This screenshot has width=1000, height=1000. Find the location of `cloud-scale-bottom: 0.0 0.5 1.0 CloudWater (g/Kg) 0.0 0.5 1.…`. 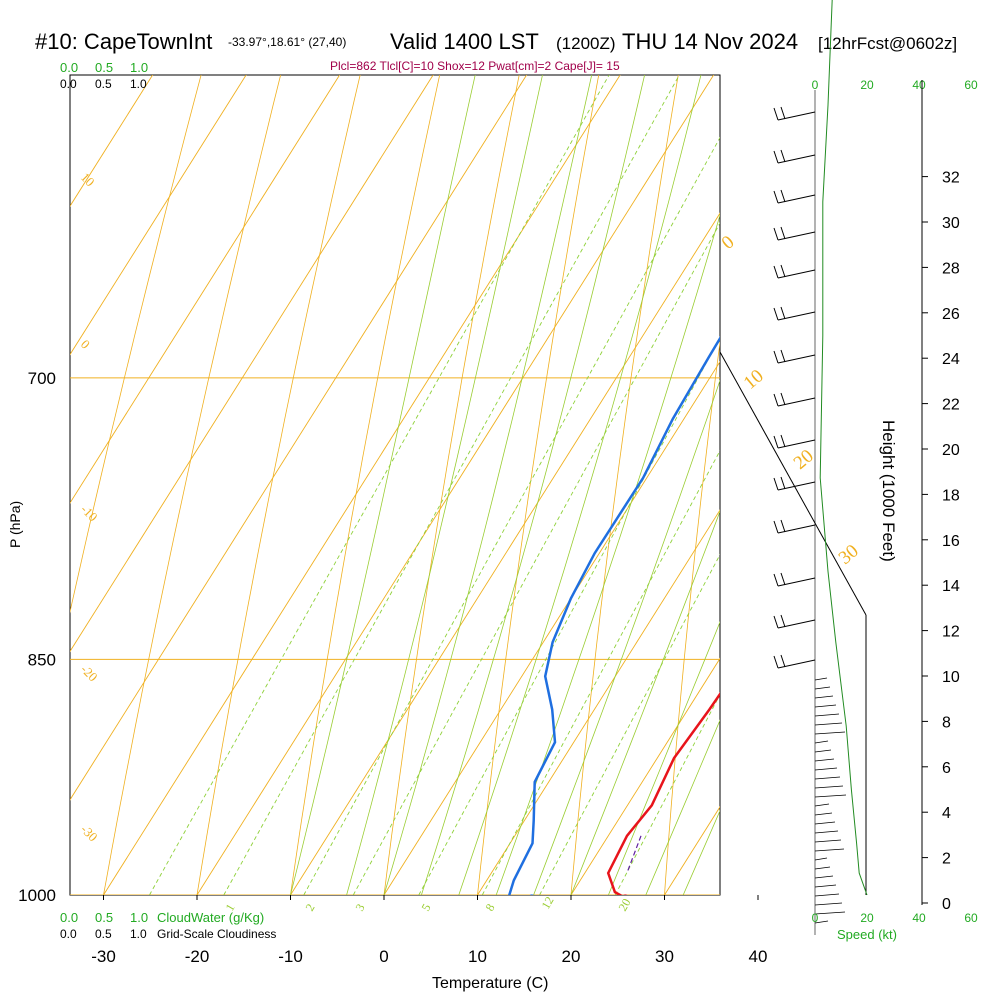

cloud-scale-bottom: 0.0 0.5 1.0 CloudWater (g/Kg) 0.0 0.5 1.… is located at coordinates (168, 925).